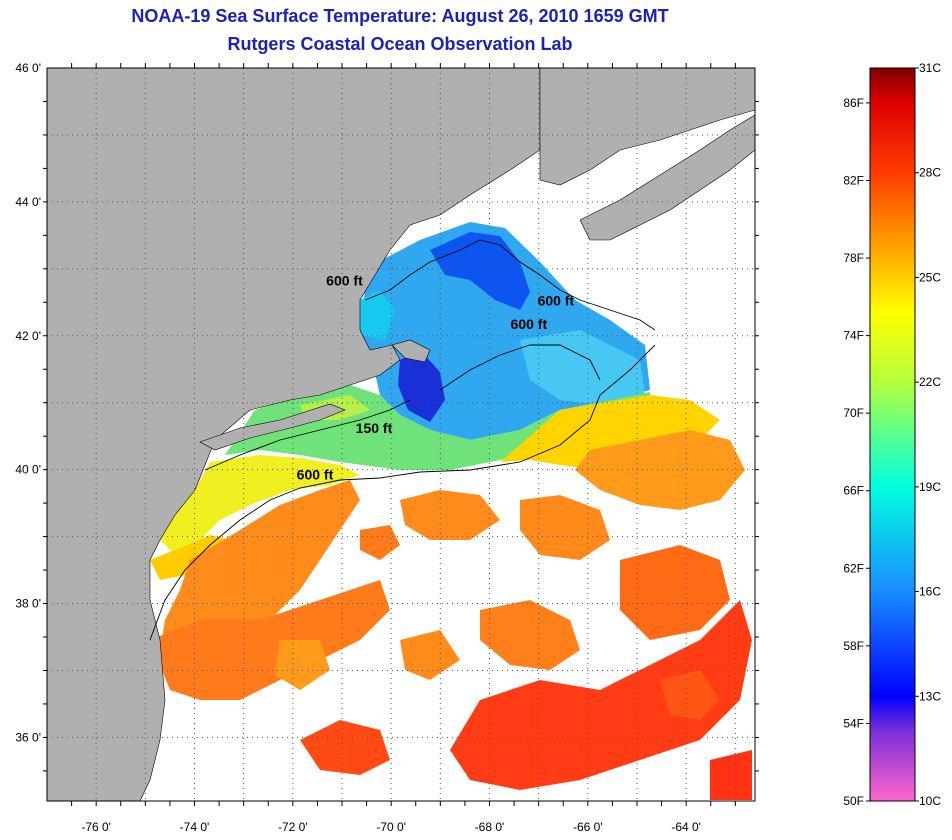 This screenshot has height=840, width=952. I want to click on colorbar-f-label: 86F, so click(853, 103).